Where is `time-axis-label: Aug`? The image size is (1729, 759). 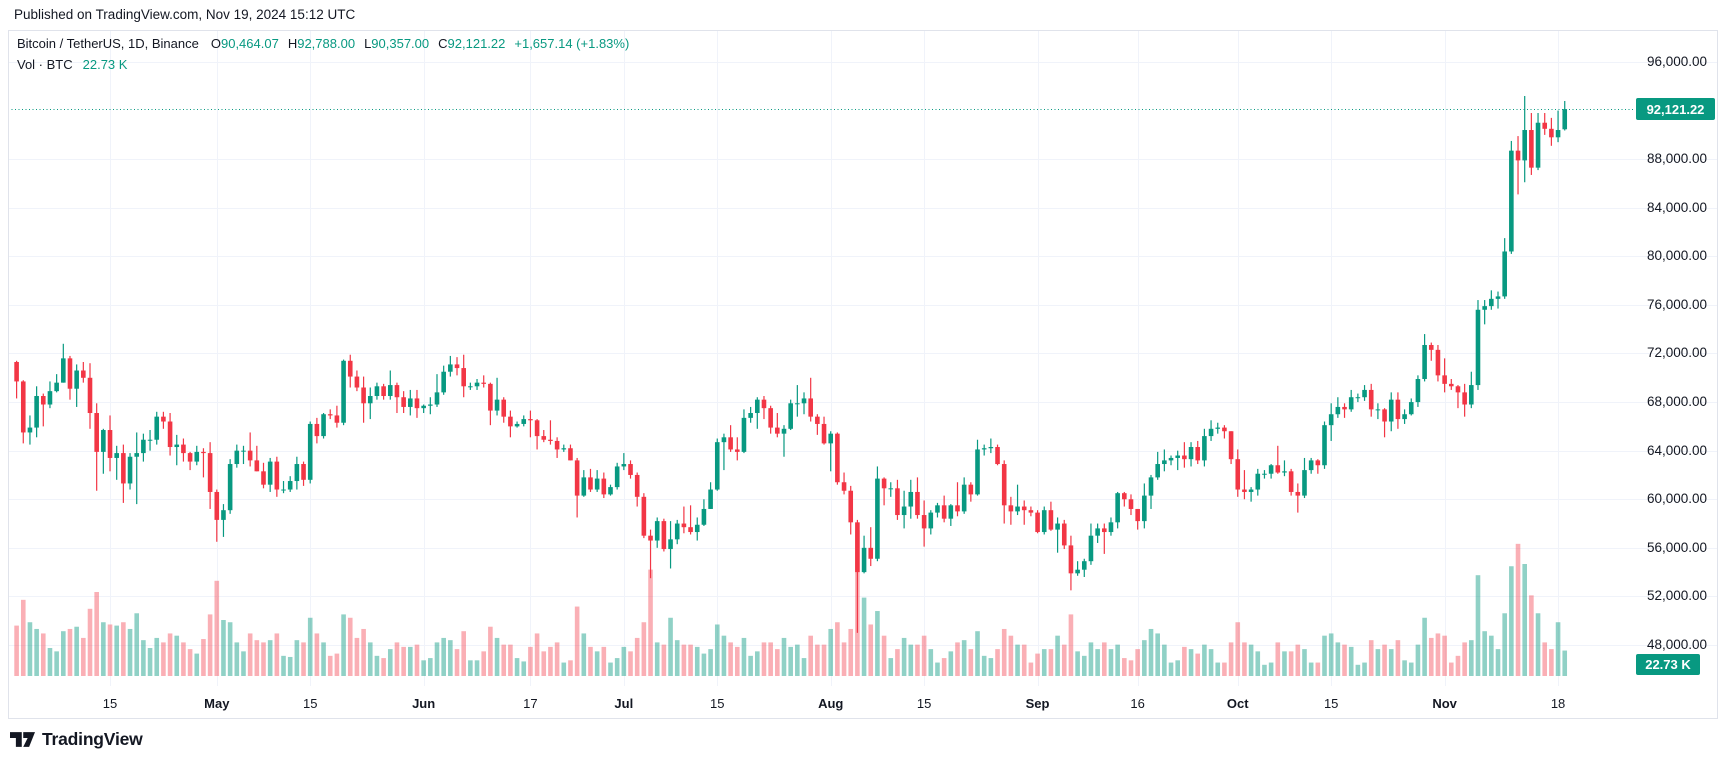 time-axis-label: Aug is located at coordinates (831, 703).